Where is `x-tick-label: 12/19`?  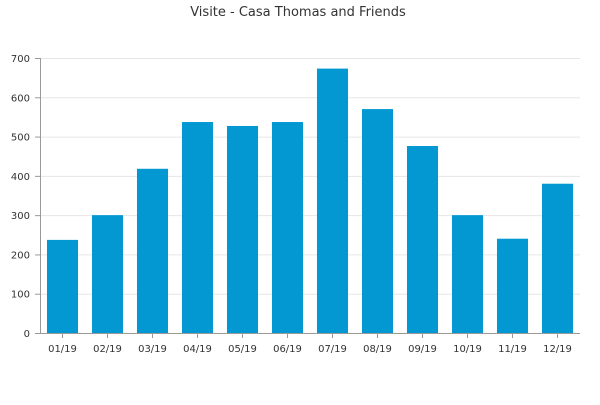 x-tick-label: 12/19 is located at coordinates (557, 349).